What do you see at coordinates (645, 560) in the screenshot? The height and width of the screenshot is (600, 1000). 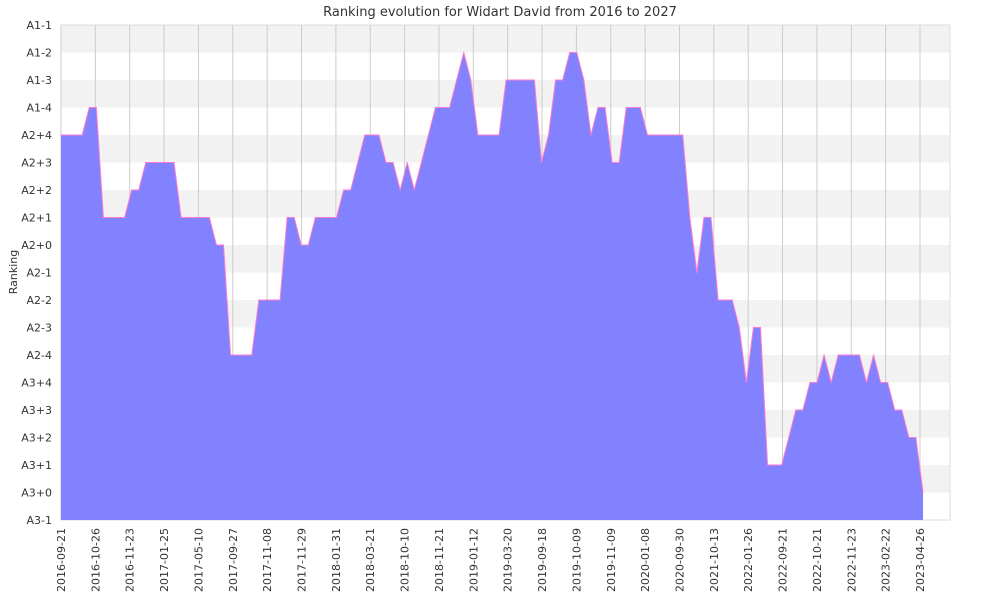 I see `x-tick-label: 2020-01-08` at bounding box center [645, 560].